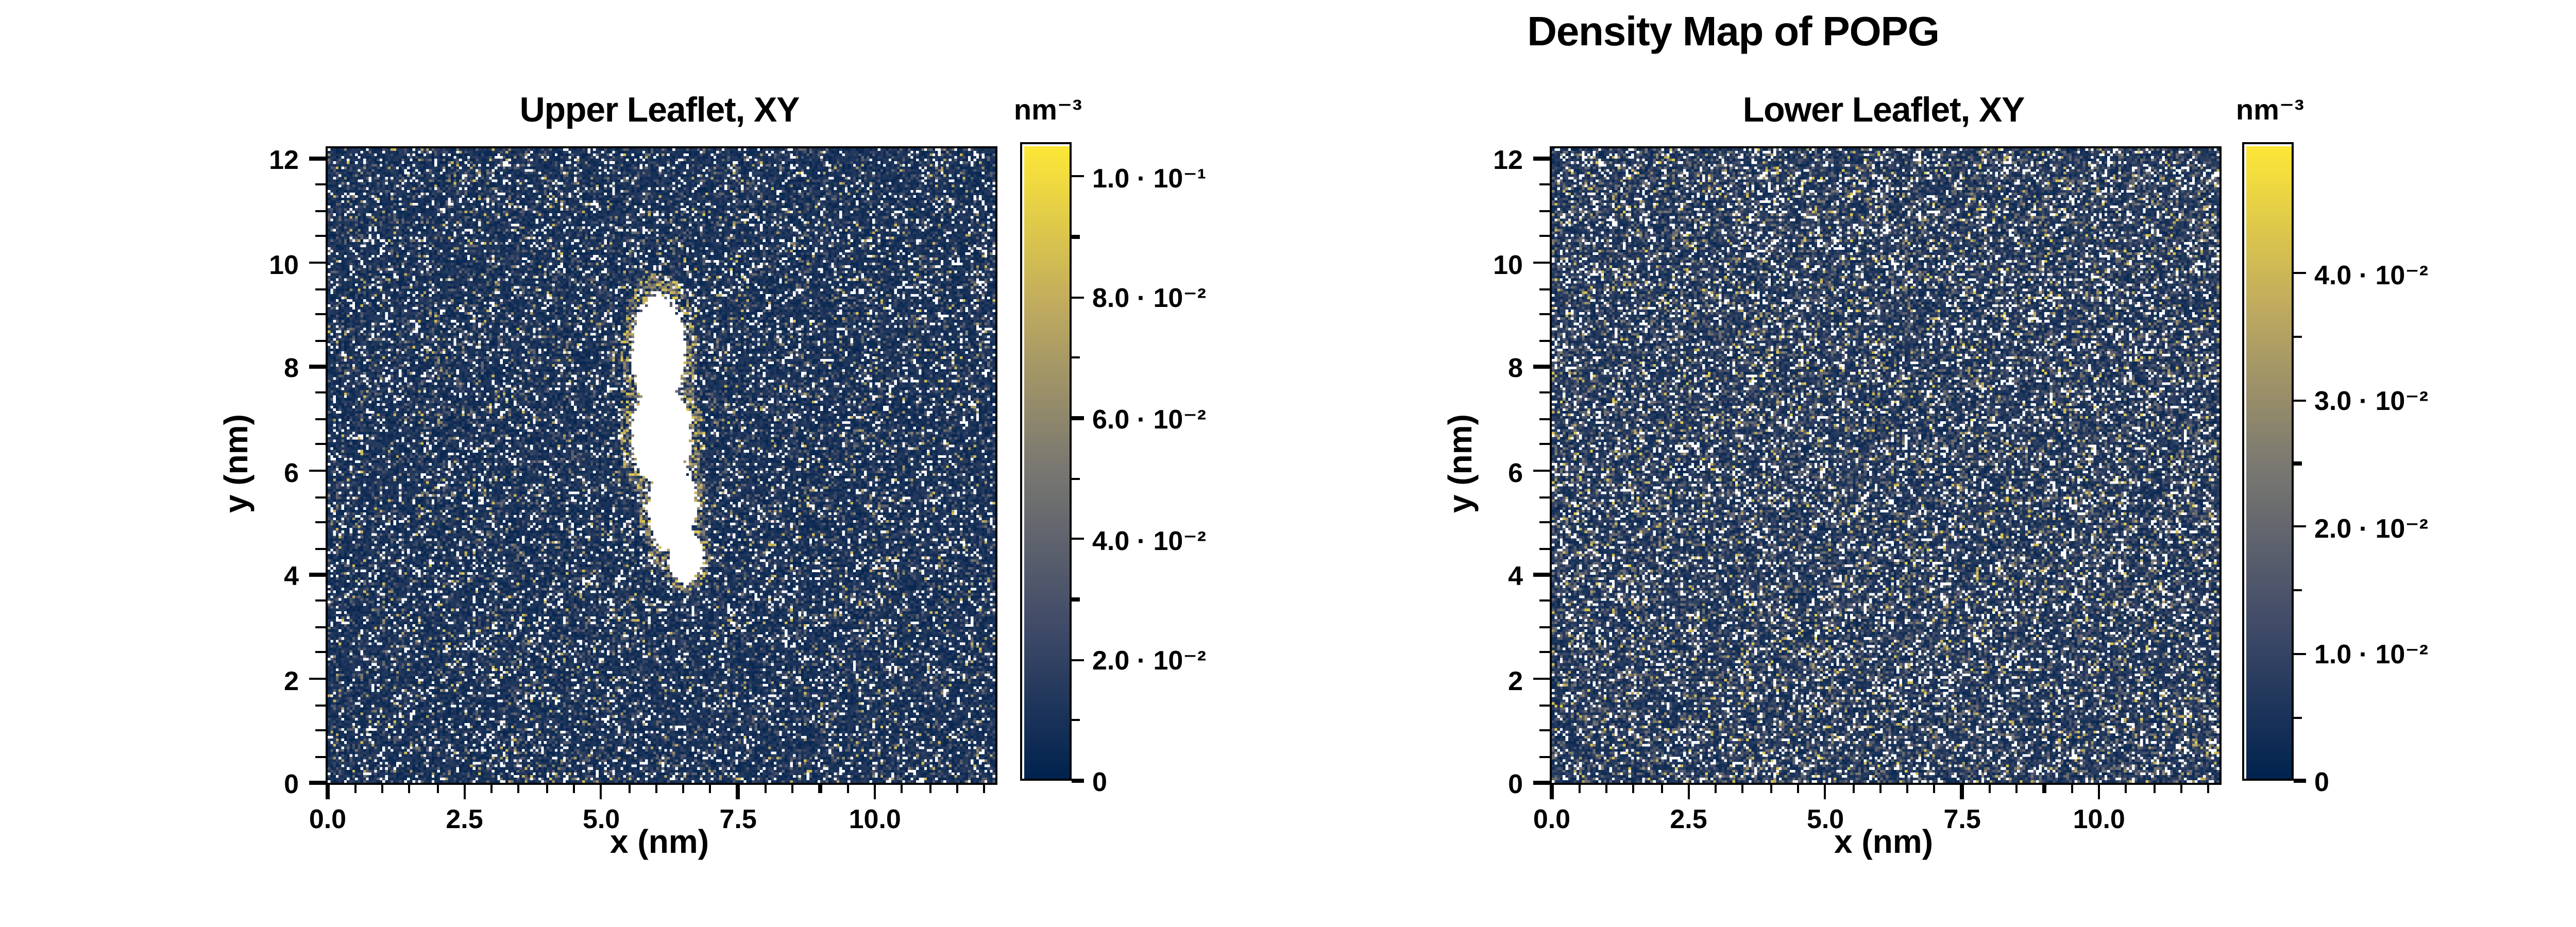 This screenshot has height=927, width=2576. What do you see at coordinates (1883, 110) in the screenshot?
I see `panel-title: Lower Leaflet, XY` at bounding box center [1883, 110].